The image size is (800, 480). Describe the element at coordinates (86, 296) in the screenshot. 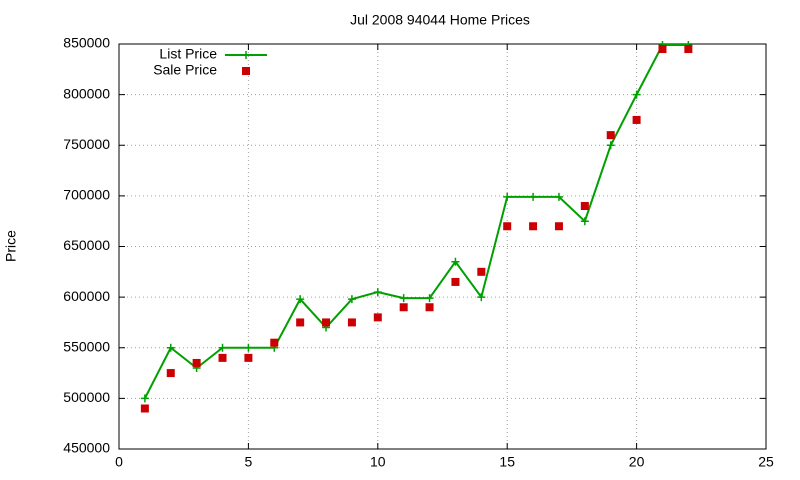

I see `y-tick-label: 600000` at that location.